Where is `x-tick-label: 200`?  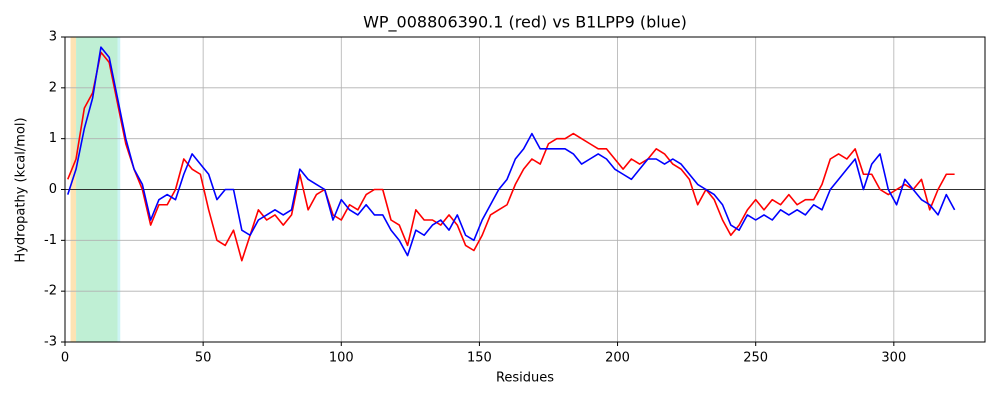 x-tick-label: 200 is located at coordinates (617, 358).